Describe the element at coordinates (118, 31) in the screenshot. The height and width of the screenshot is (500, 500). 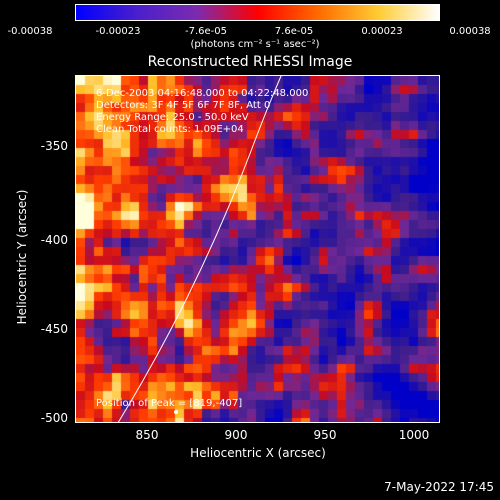
I see `colorbar-tick: -0.00023` at that location.